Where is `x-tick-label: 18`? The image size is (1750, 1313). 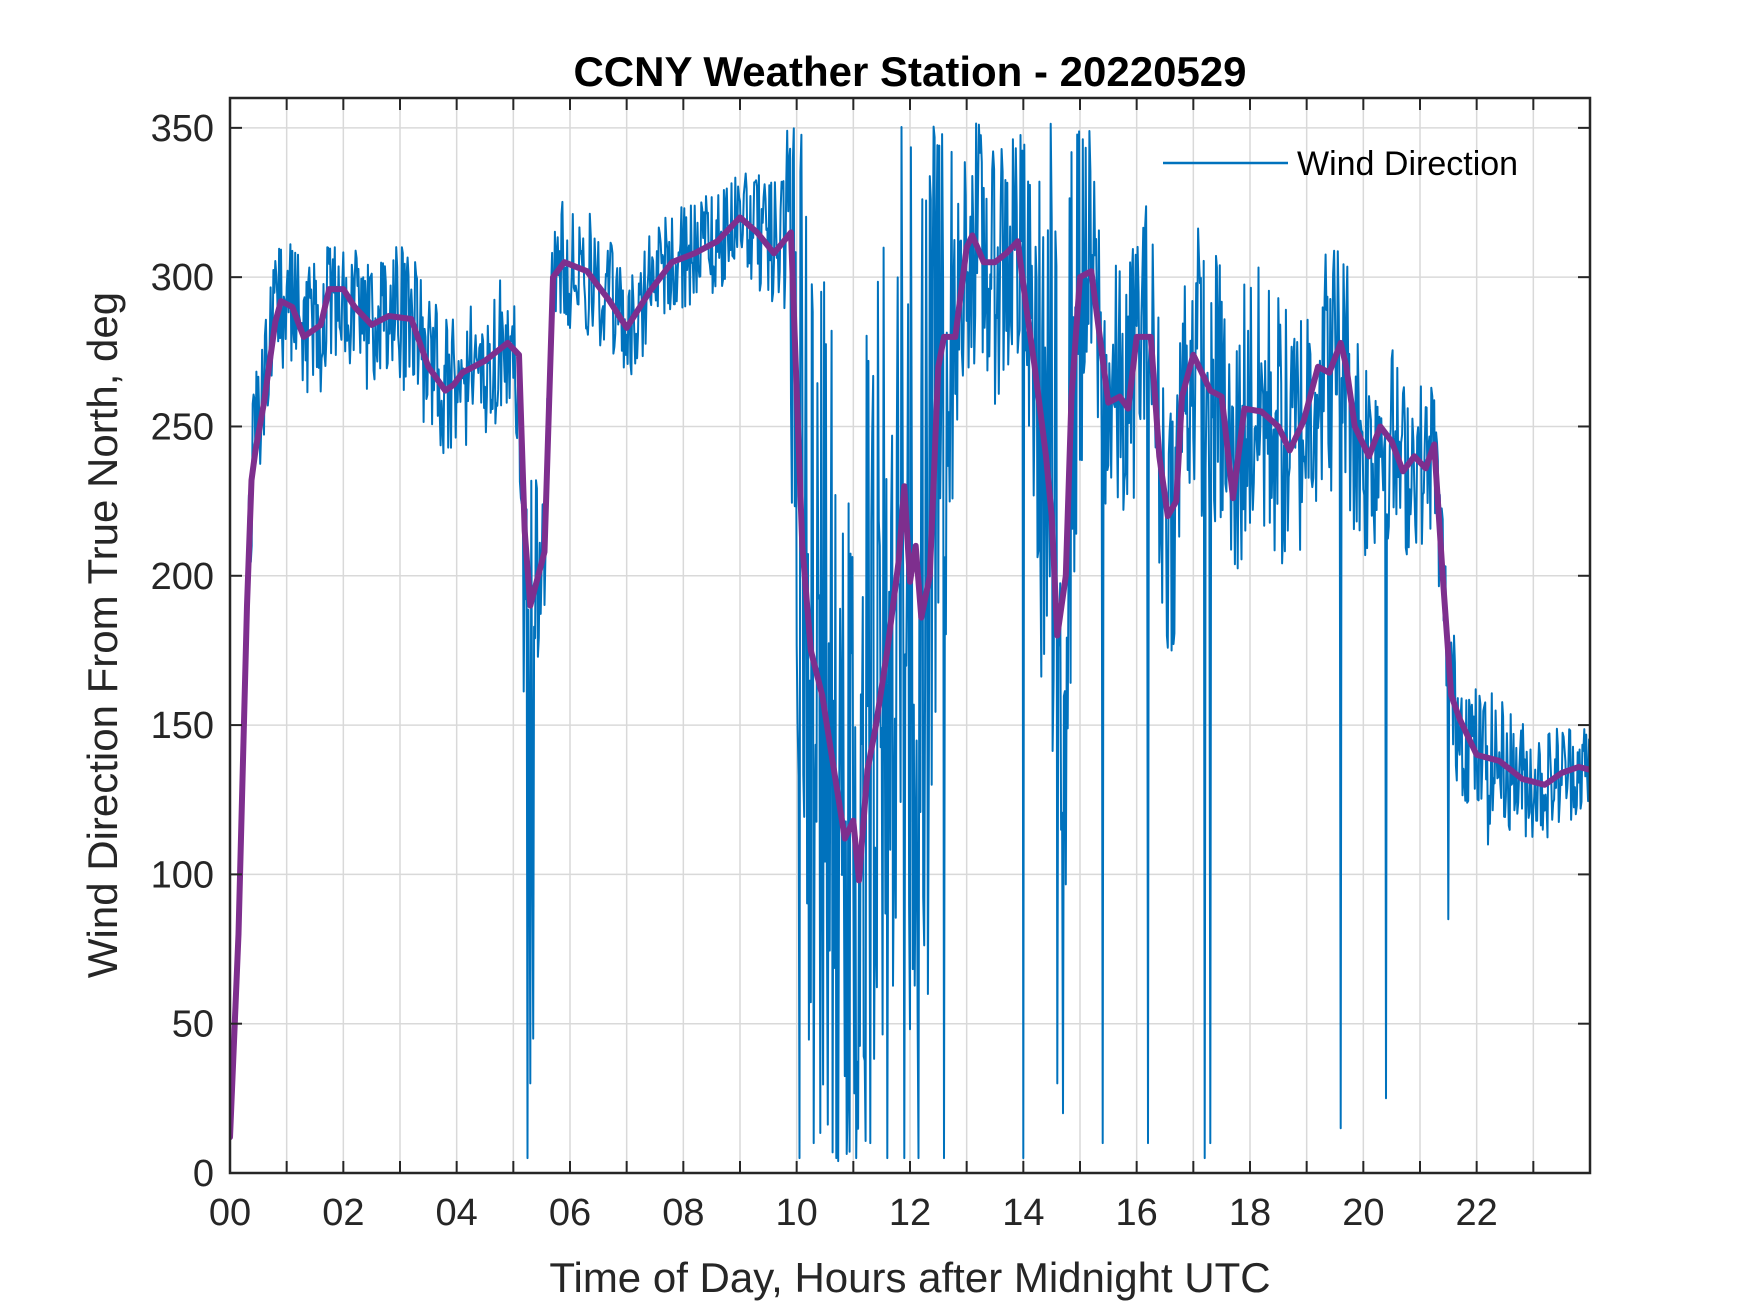
x-tick-label: 18 is located at coordinates (1250, 1213).